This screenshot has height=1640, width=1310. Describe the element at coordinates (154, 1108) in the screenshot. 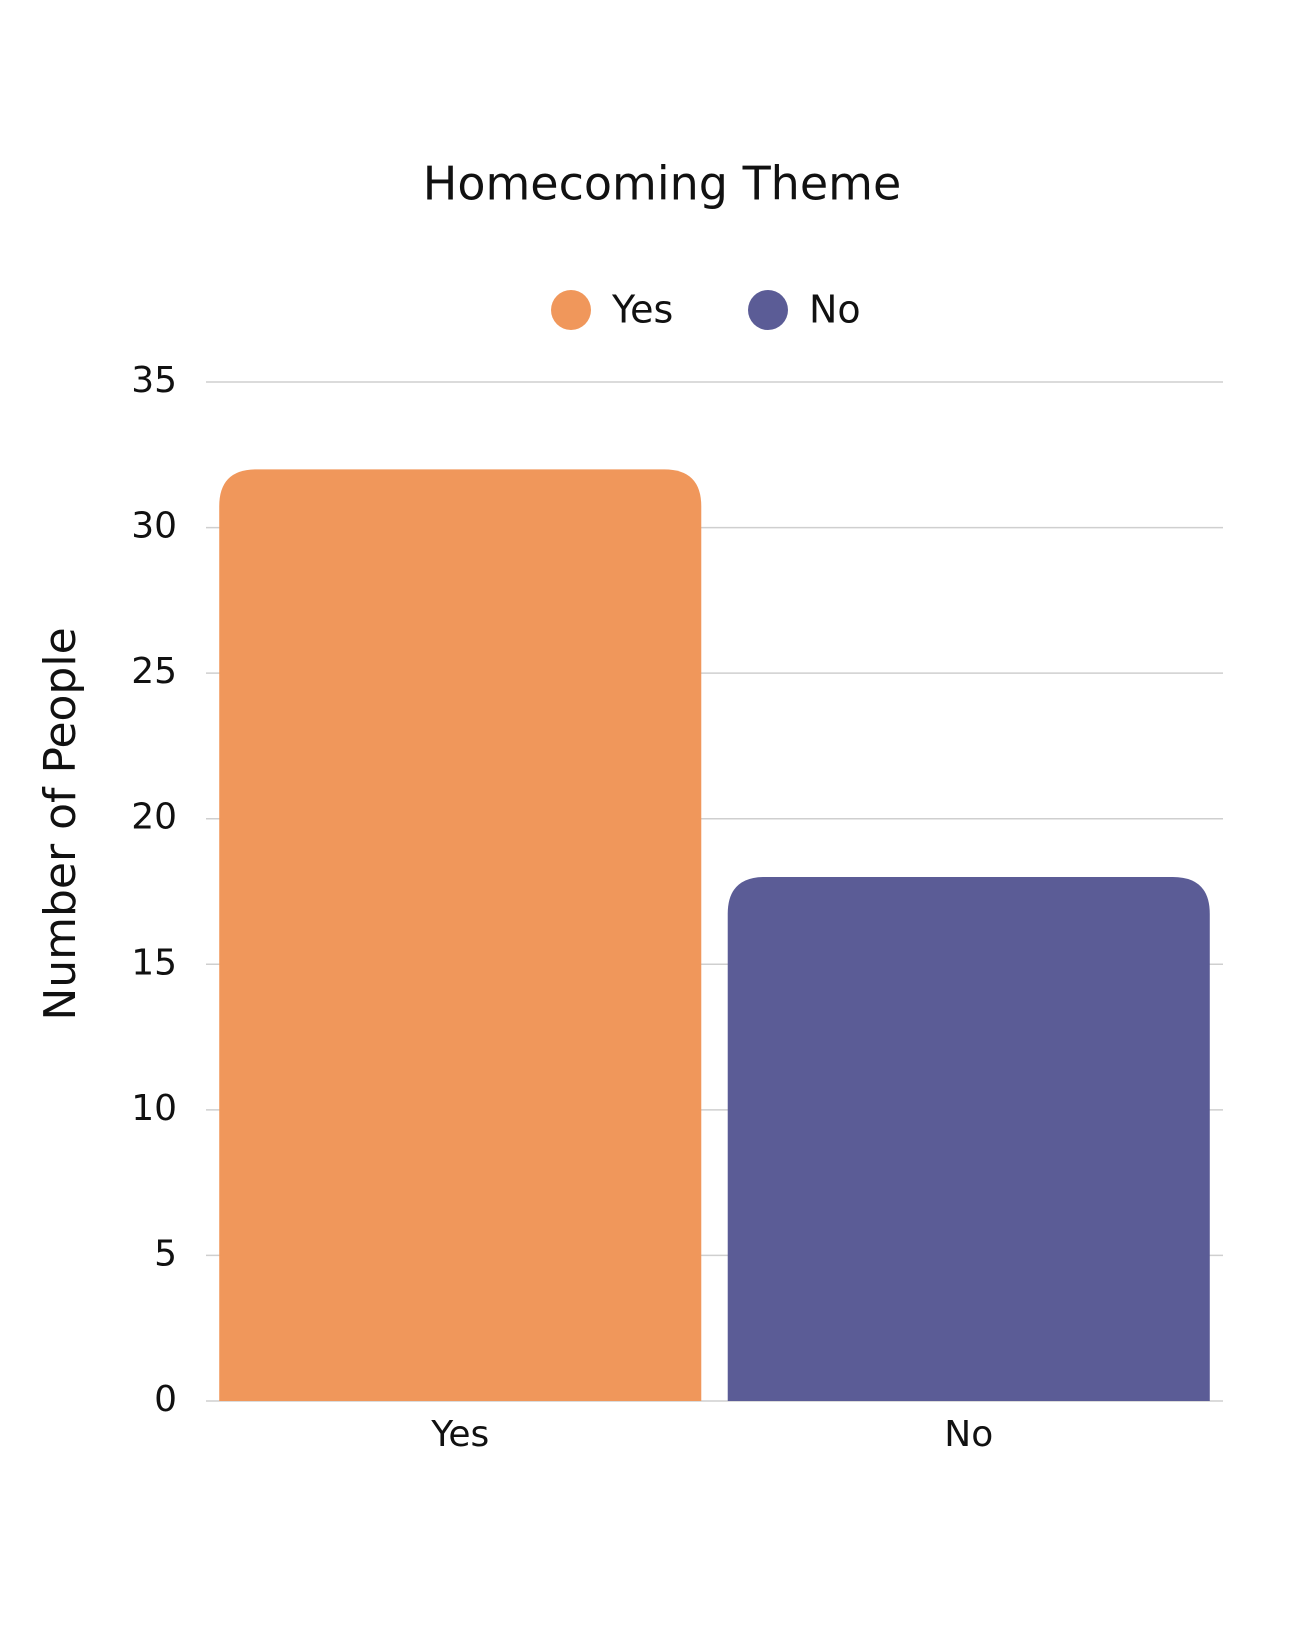

I see `y-tick-label: 10` at that location.